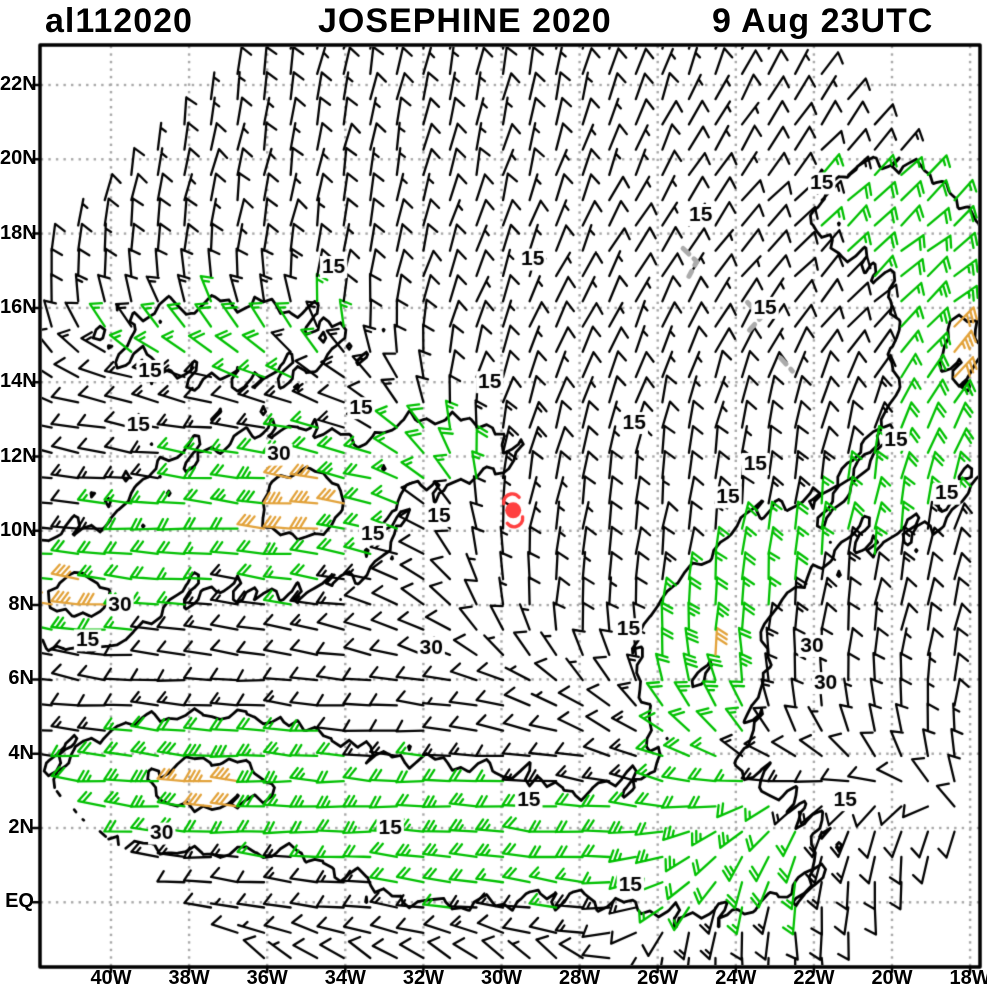 The width and height of the screenshot is (987, 989). Describe the element at coordinates (658, 978) in the screenshot. I see `x-tick-label: 26W` at that location.